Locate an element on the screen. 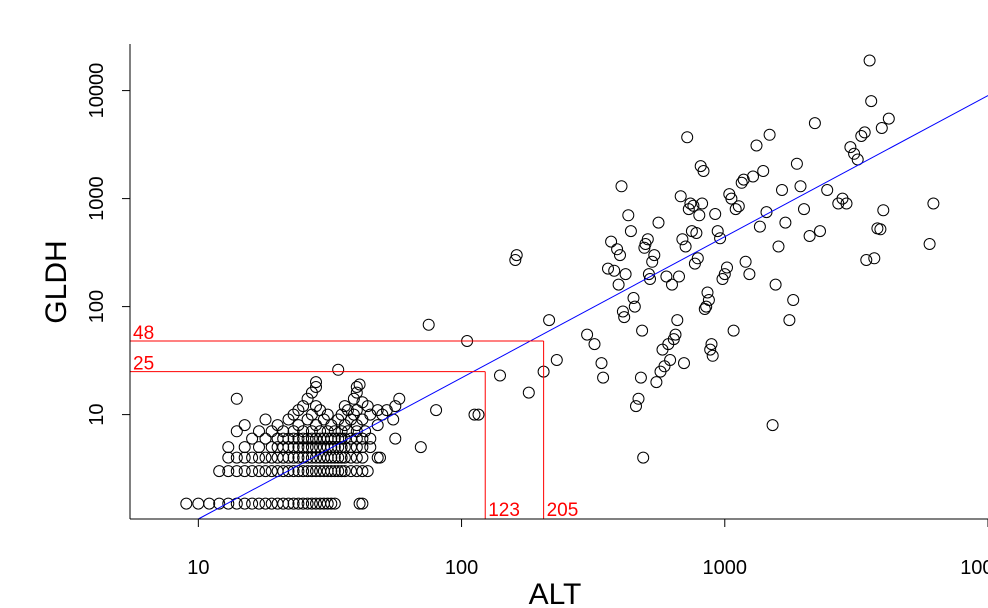  y-axis-title: GLDH is located at coordinates (56, 281).